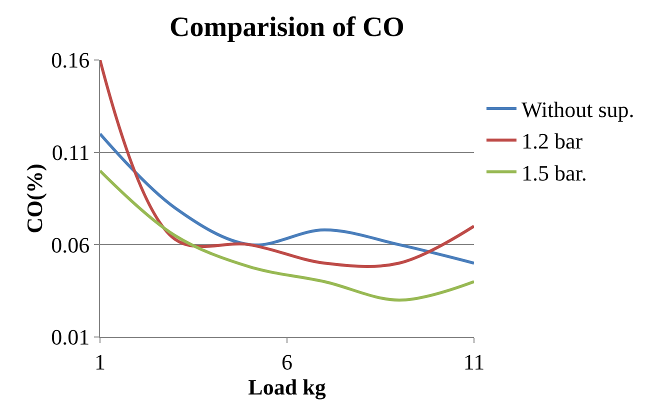 The image size is (651, 404). Describe the element at coordinates (34, 199) in the screenshot. I see `y-axis-title: CO(%)` at that location.